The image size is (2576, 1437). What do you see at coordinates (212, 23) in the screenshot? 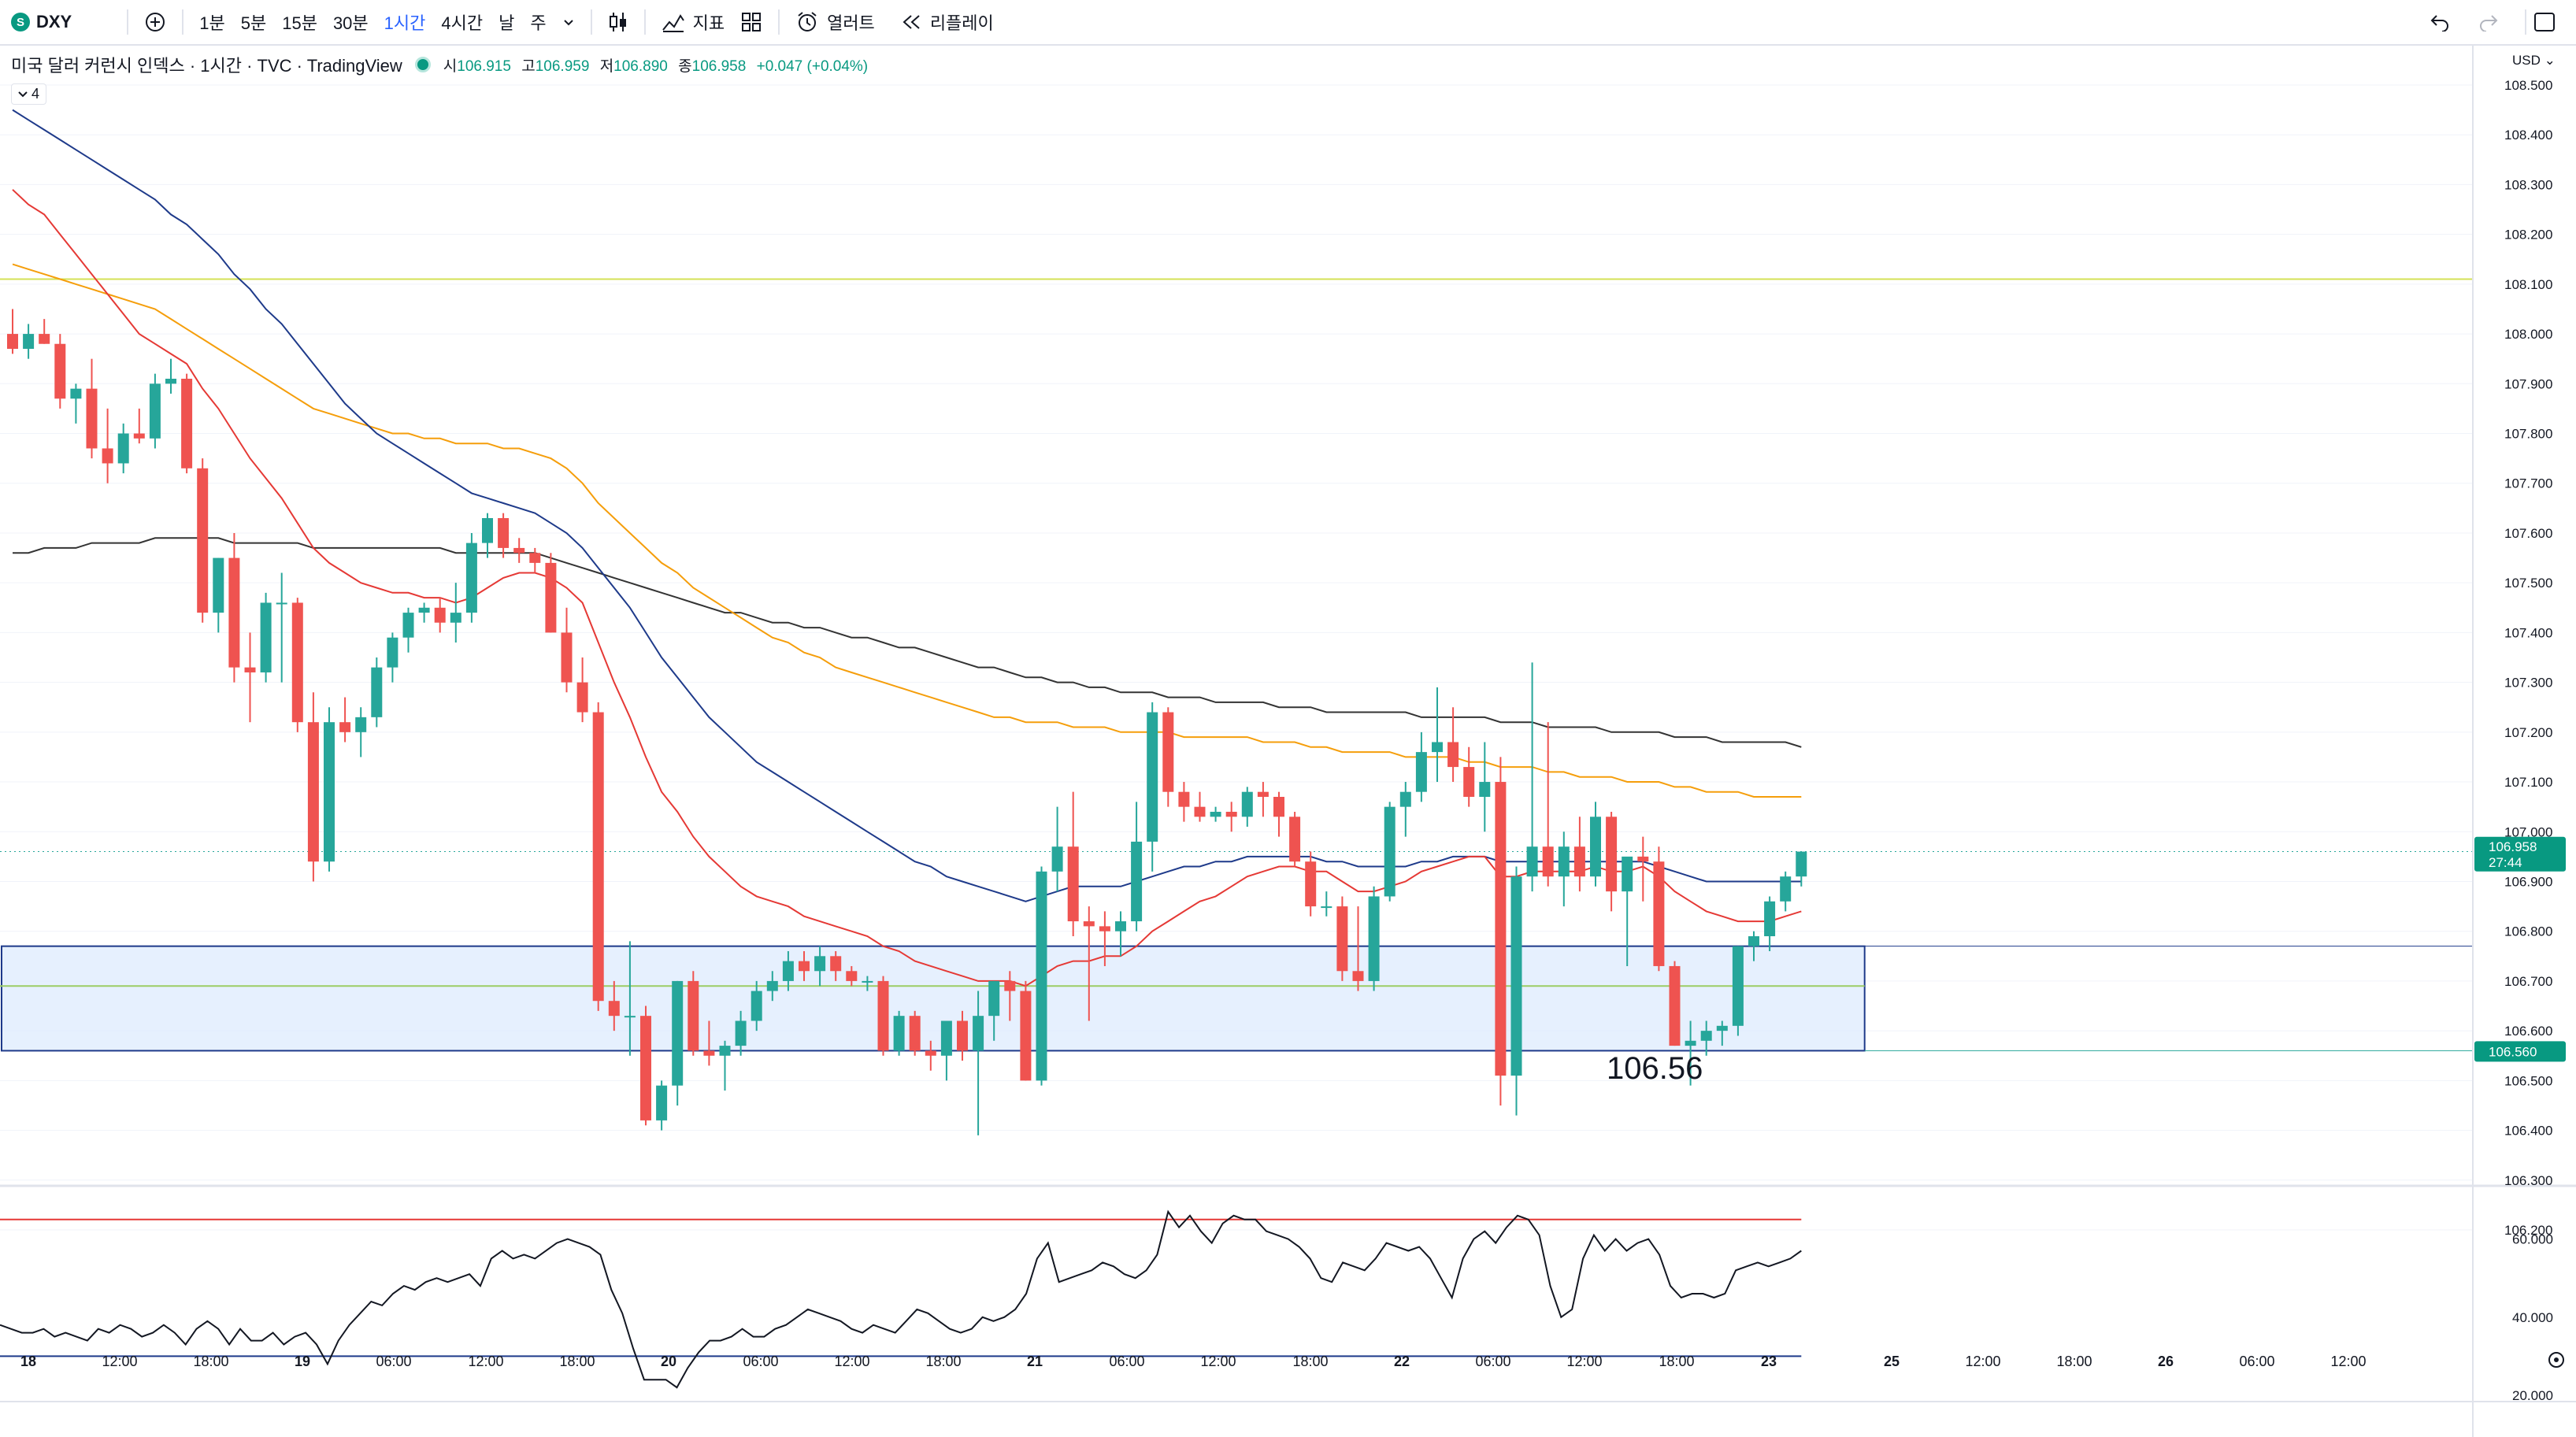
I see `interval-0: 1분` at bounding box center [212, 23].